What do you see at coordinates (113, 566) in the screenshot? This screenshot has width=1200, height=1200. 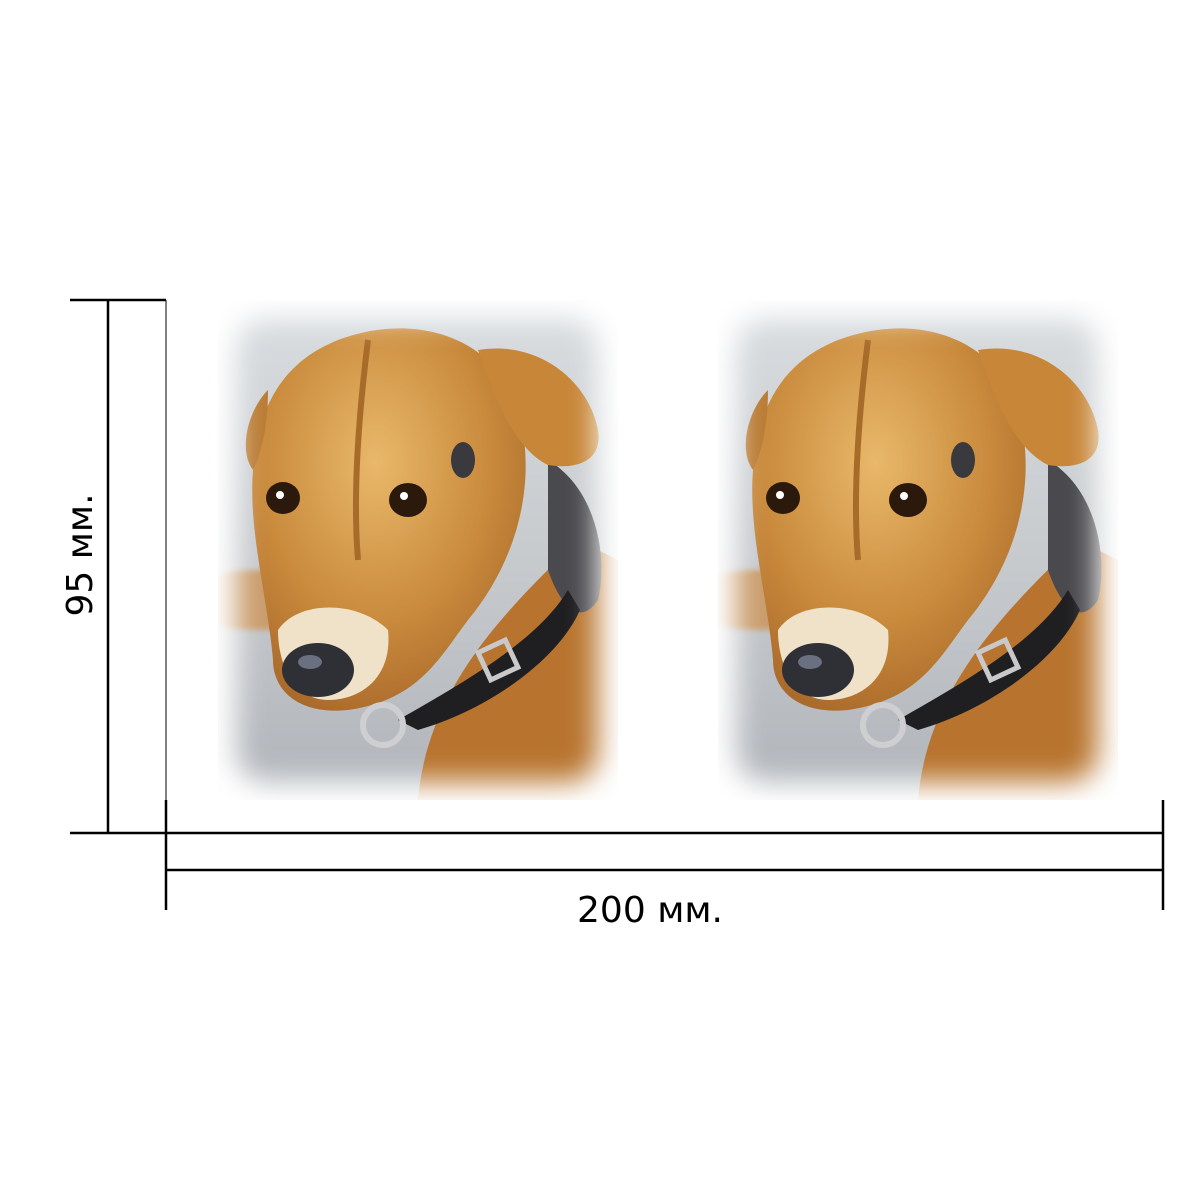 I see `height-dimension: 95 мм.` at bounding box center [113, 566].